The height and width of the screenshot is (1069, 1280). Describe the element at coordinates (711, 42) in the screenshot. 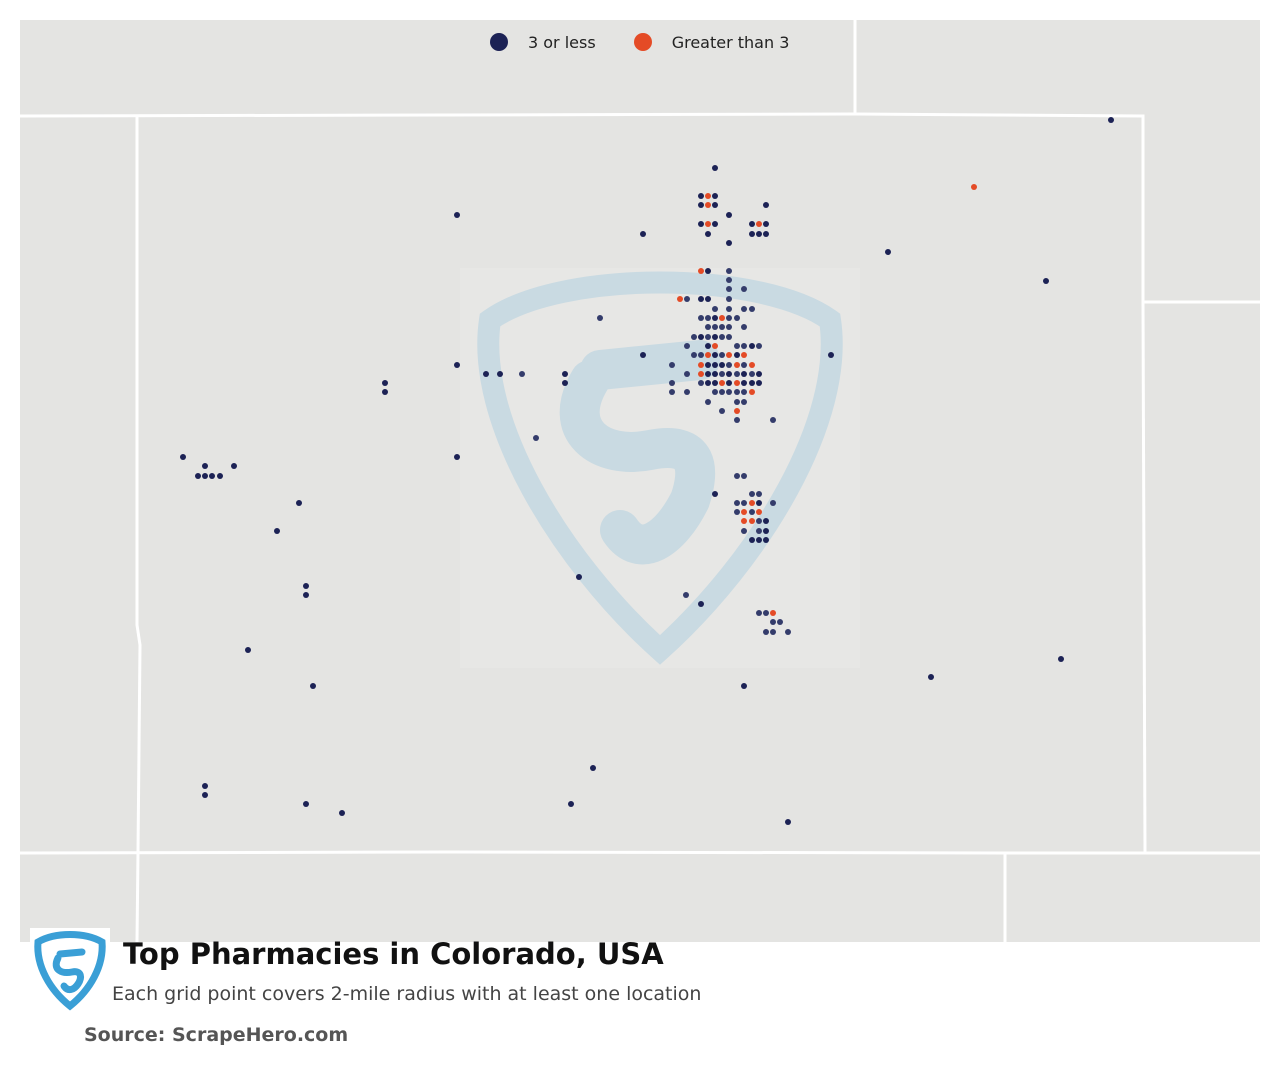

I see `legend-item-high: Greater than 3` at that location.